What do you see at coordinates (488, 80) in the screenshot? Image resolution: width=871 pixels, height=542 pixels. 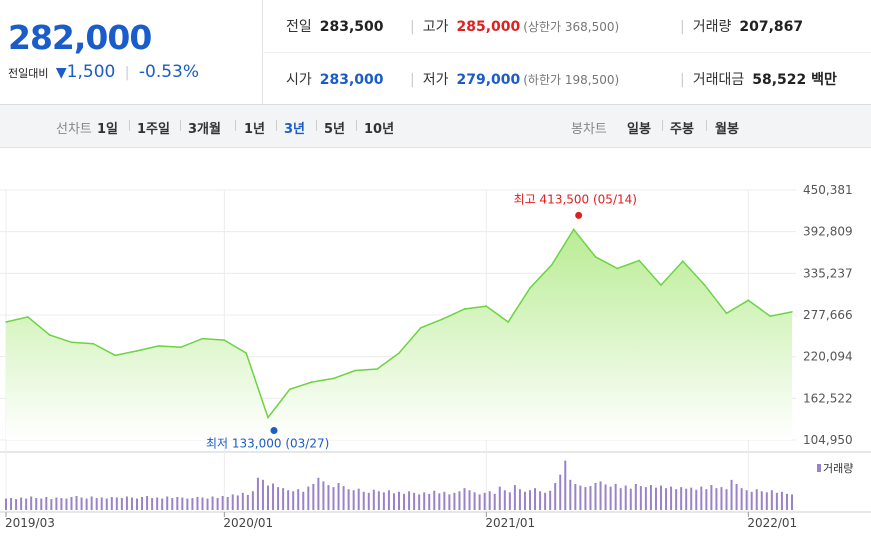 I see `low-value: 279,000` at bounding box center [488, 80].